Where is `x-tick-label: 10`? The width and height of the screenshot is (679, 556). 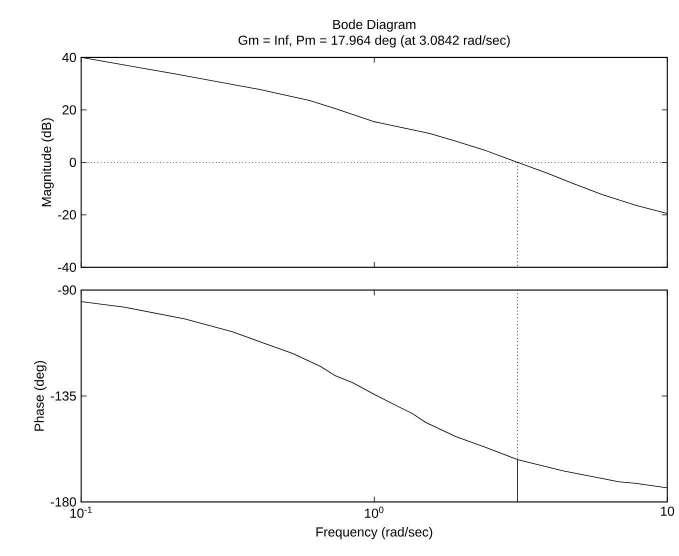
x-tick-label: 10 is located at coordinates (667, 511).